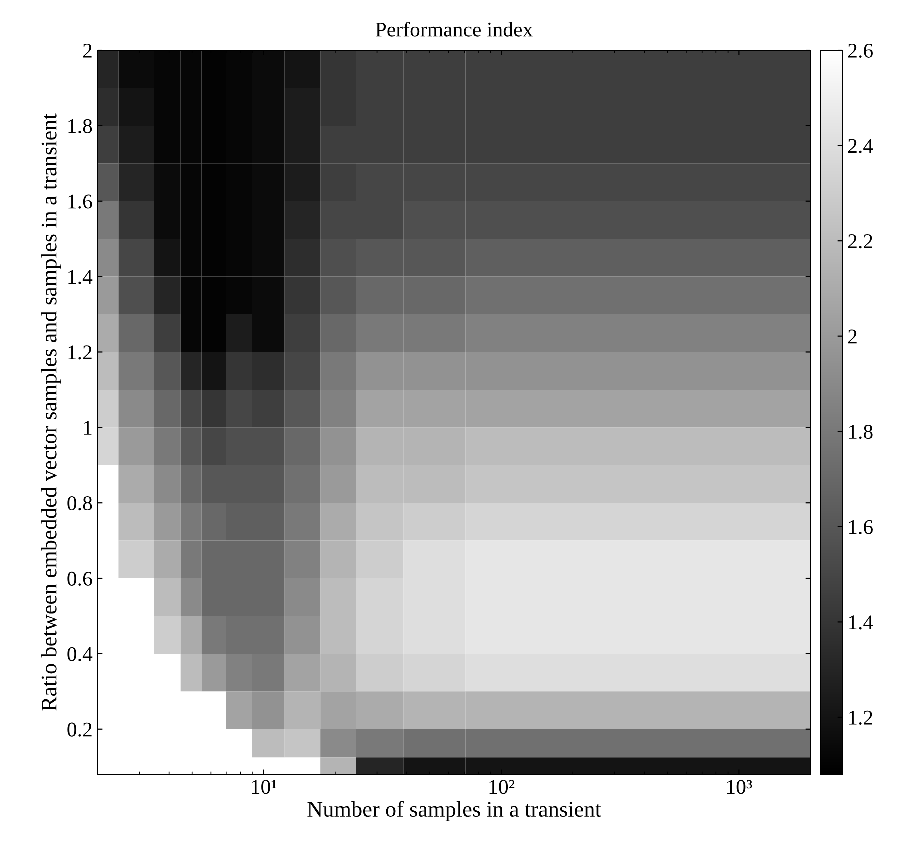 The width and height of the screenshot is (914, 842). I want to click on y-tick-label: 2, so click(87, 51).